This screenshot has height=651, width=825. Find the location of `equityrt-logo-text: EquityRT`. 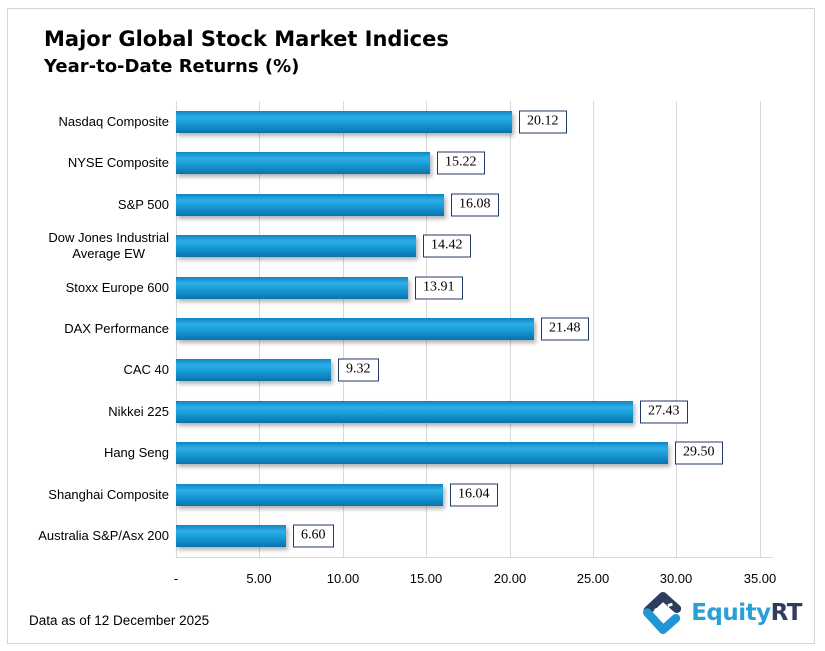

equityrt-logo-text: EquityRT is located at coordinates (746, 613).